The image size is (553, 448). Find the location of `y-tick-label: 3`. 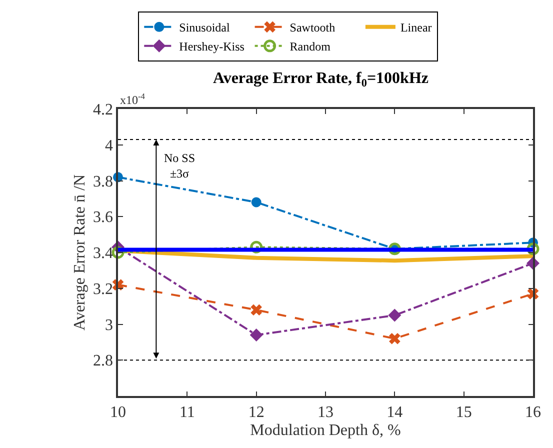

y-tick-label: 3 is located at coordinates (109, 325).